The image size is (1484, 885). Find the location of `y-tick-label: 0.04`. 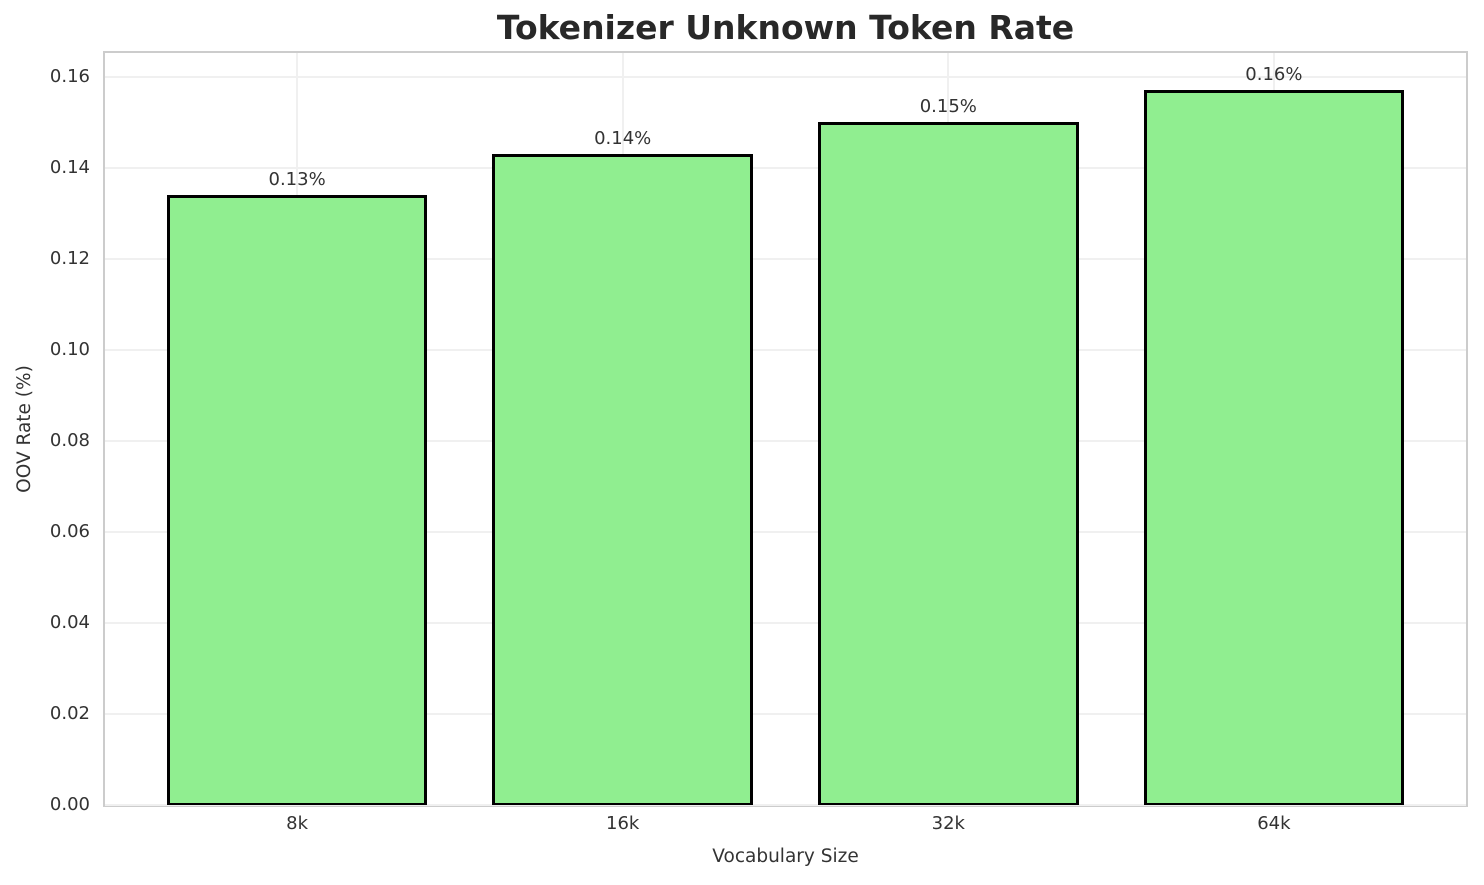

y-tick-label: 0.04 is located at coordinates (69, 622).